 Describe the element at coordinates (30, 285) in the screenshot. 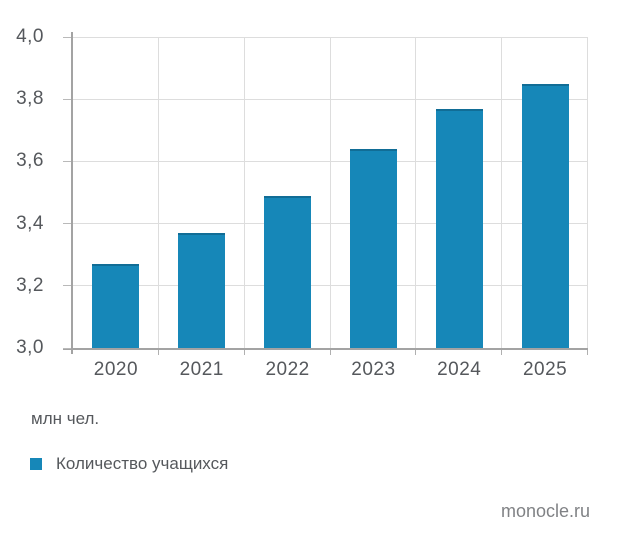

I see `y-axis-label: 3,2` at that location.